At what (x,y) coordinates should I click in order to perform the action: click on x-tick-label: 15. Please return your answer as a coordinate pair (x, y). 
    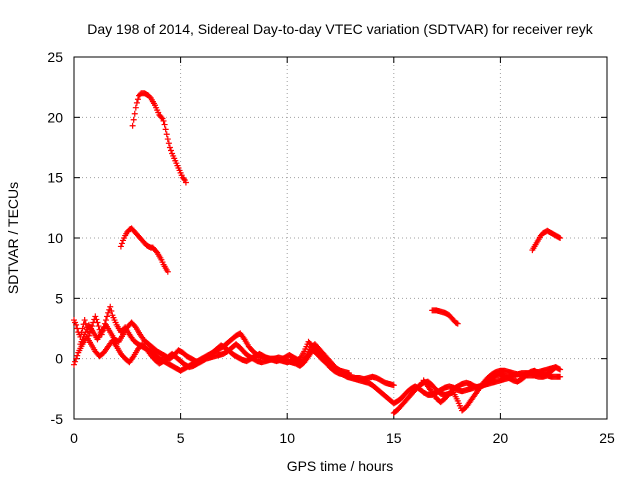
    Looking at the image, I should click on (394, 438).